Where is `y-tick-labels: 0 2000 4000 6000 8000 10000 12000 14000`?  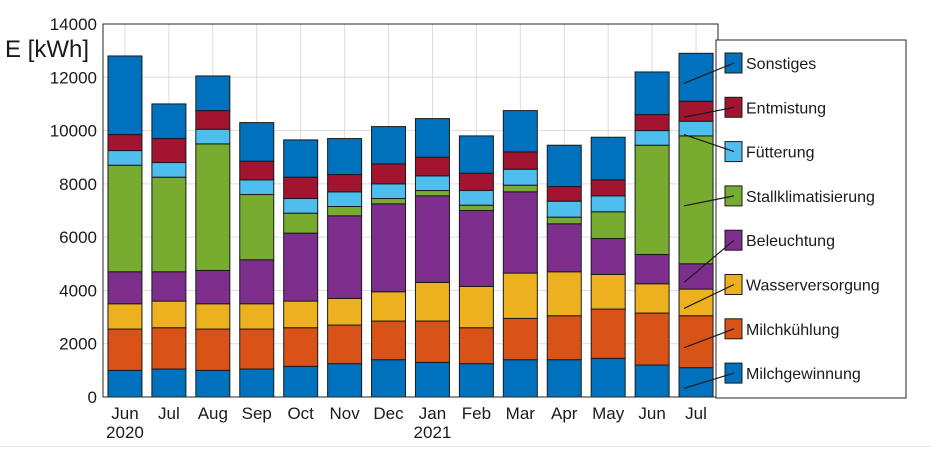 y-tick-labels: 0 2000 4000 6000 8000 10000 12000 14000 is located at coordinates (73, 211).